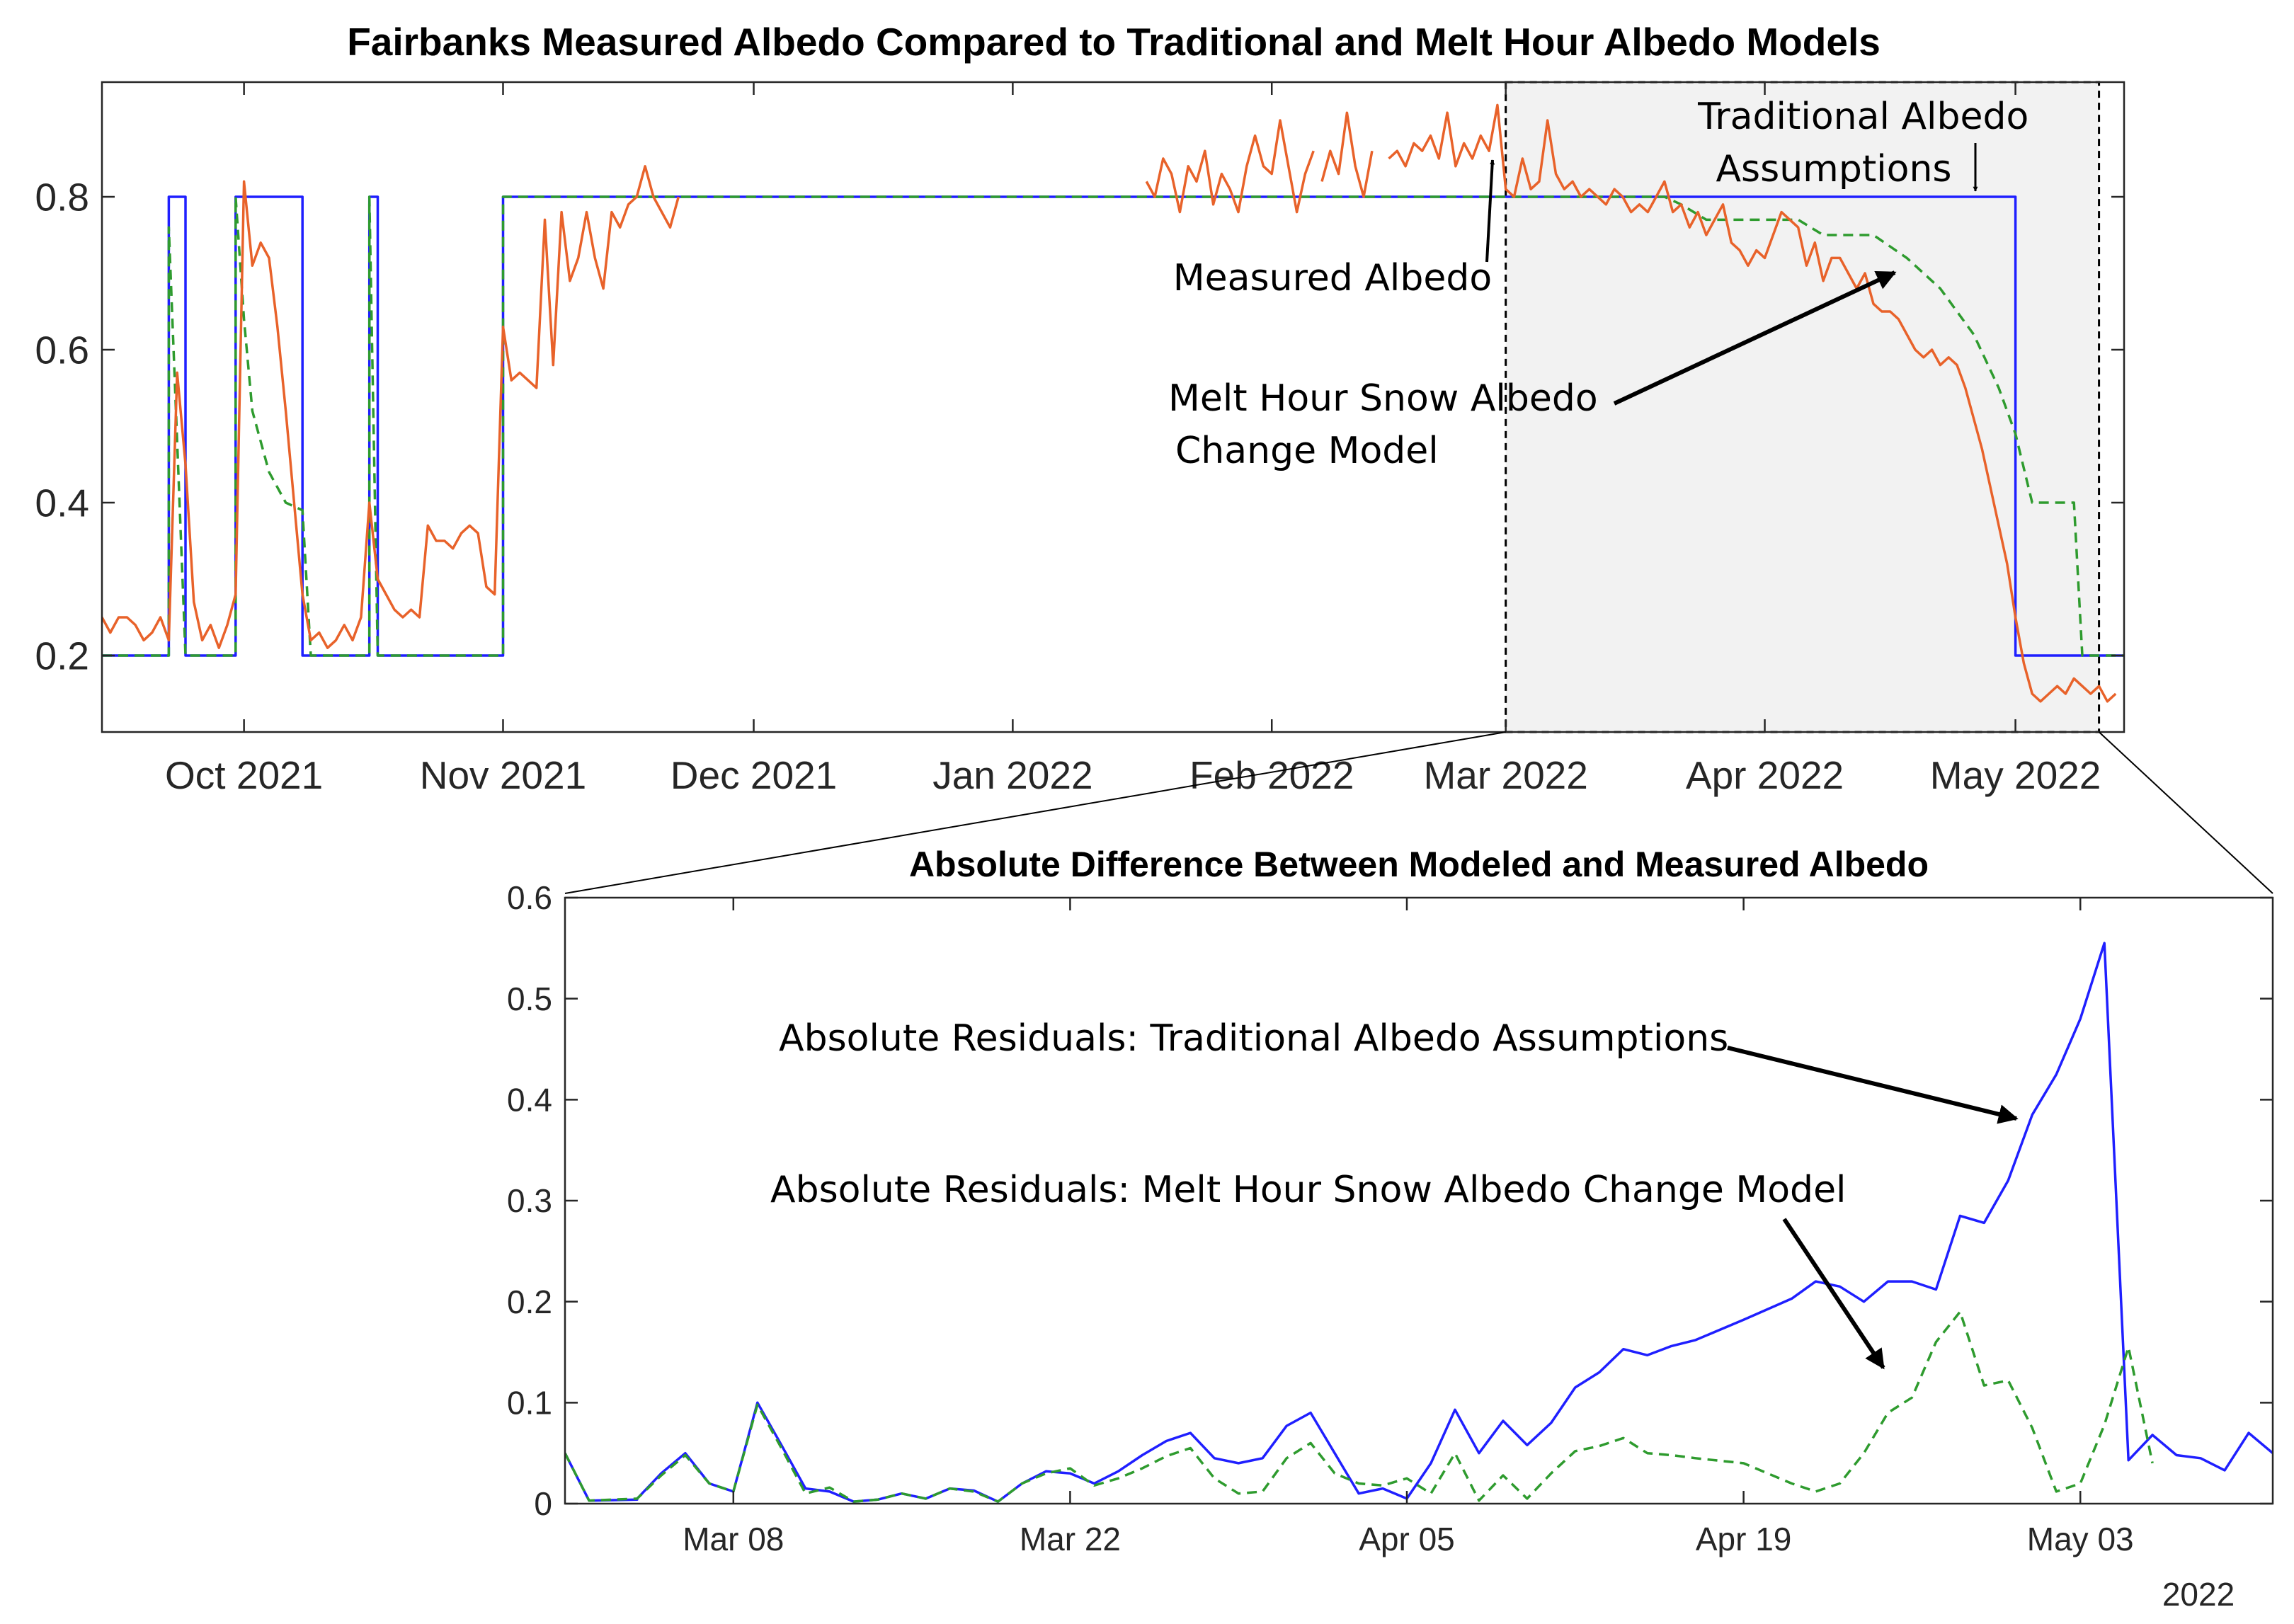 Image resolution: width=2294 pixels, height=1624 pixels. Describe the element at coordinates (1359, 1406) in the screenshot. I see `bottom-melt-line` at that location.